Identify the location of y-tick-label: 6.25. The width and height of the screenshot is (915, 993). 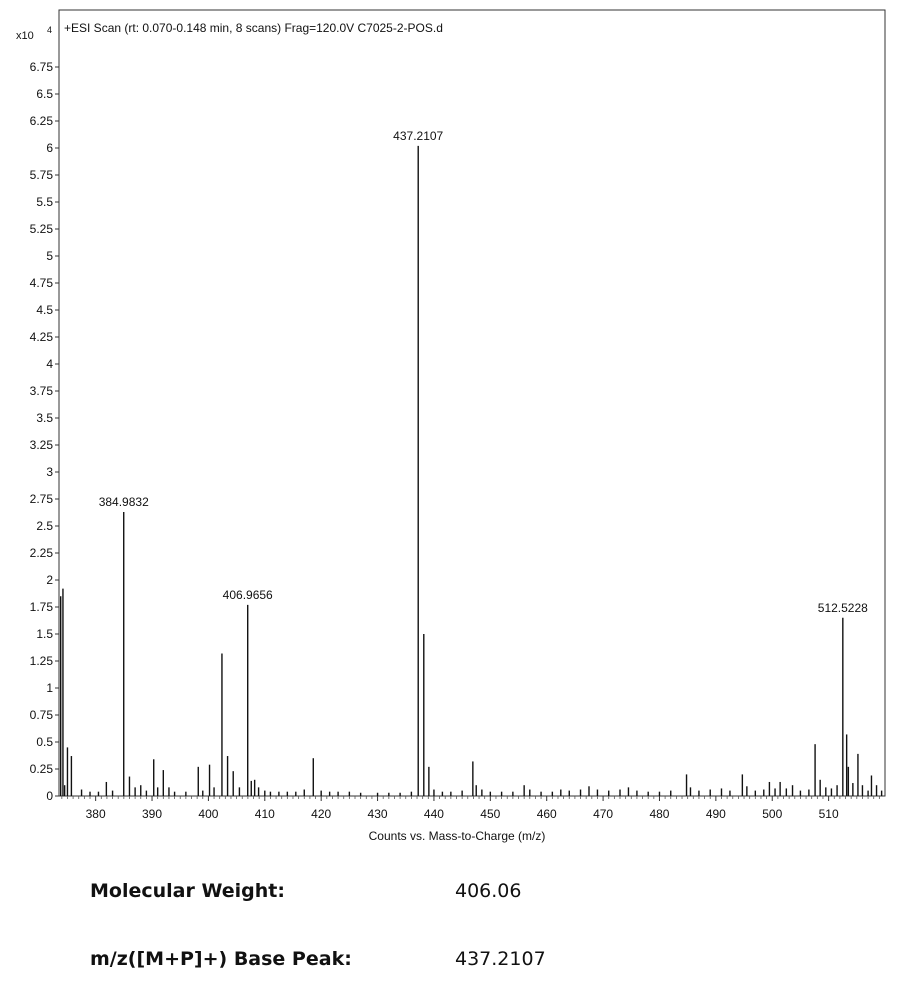
(42, 121).